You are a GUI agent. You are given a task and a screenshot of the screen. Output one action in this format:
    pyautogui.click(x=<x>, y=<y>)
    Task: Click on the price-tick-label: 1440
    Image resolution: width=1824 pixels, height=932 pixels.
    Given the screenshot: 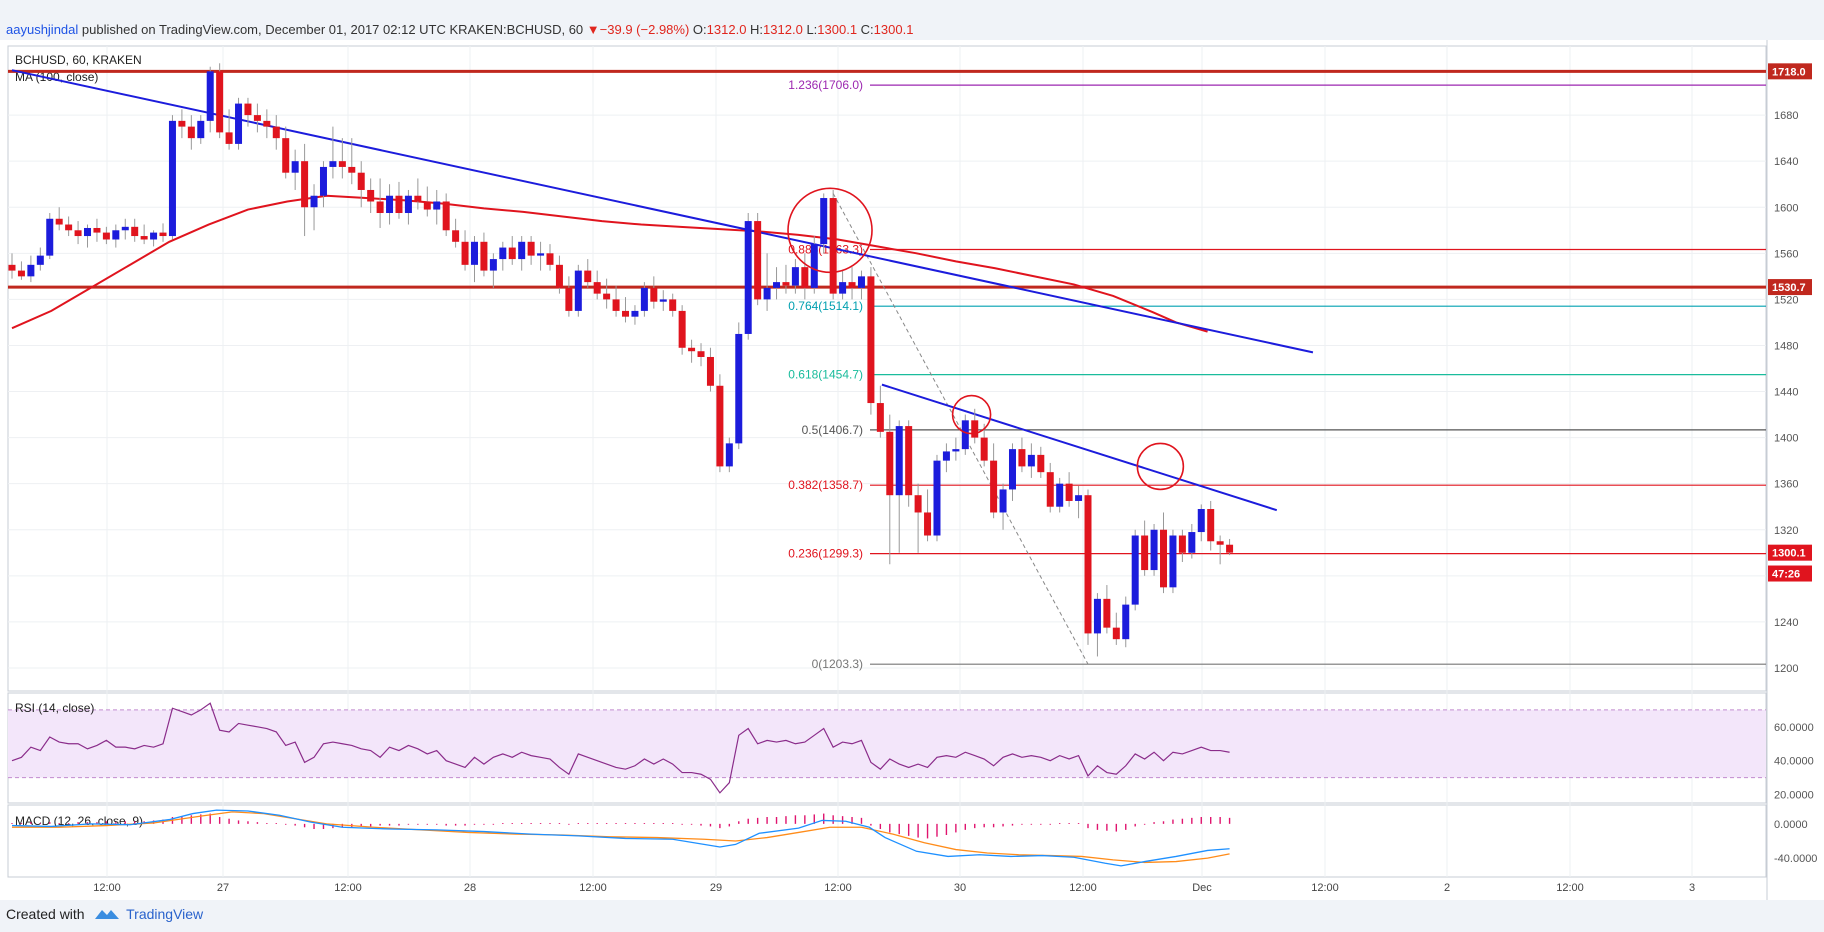 What is the action you would take?
    pyautogui.click(x=1786, y=393)
    